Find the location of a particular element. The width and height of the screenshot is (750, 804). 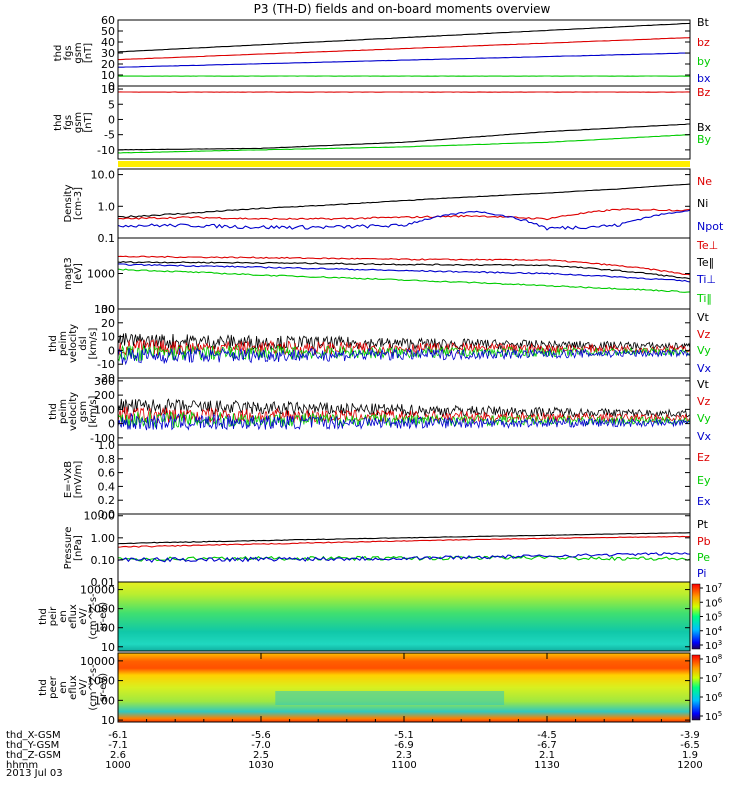

y-tick-label: 60 is located at coordinates (108, 20).